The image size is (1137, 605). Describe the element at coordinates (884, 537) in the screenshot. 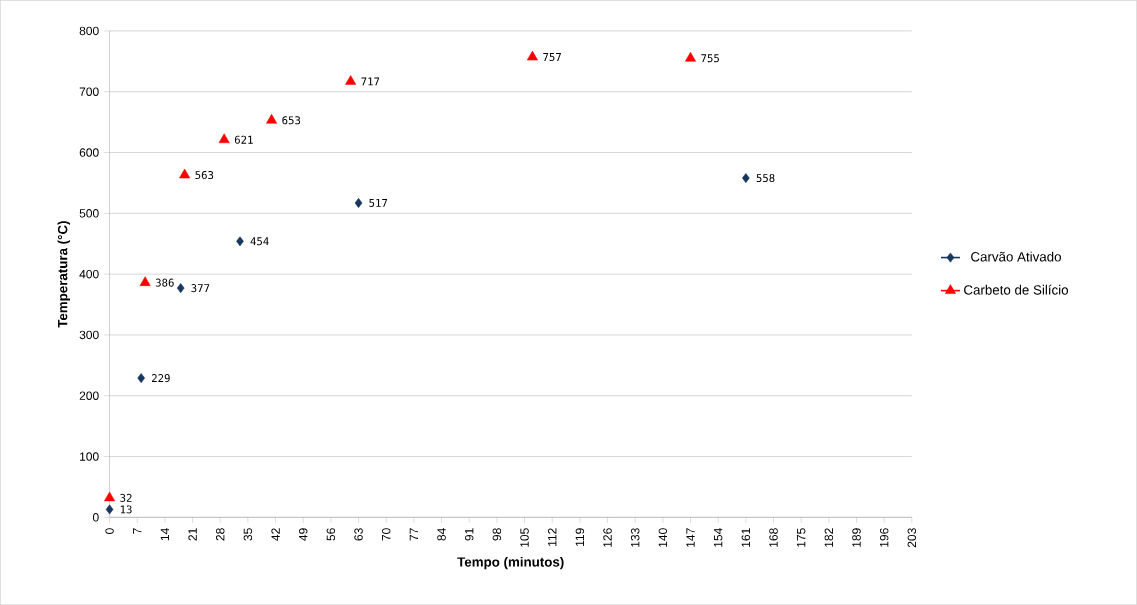

I see `x-tick-label: 196` at that location.